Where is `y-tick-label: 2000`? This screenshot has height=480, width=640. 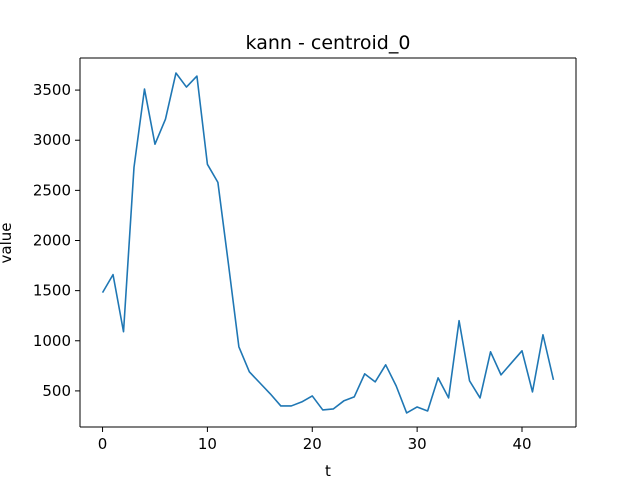
y-tick-label: 2000 is located at coordinates (52, 240).